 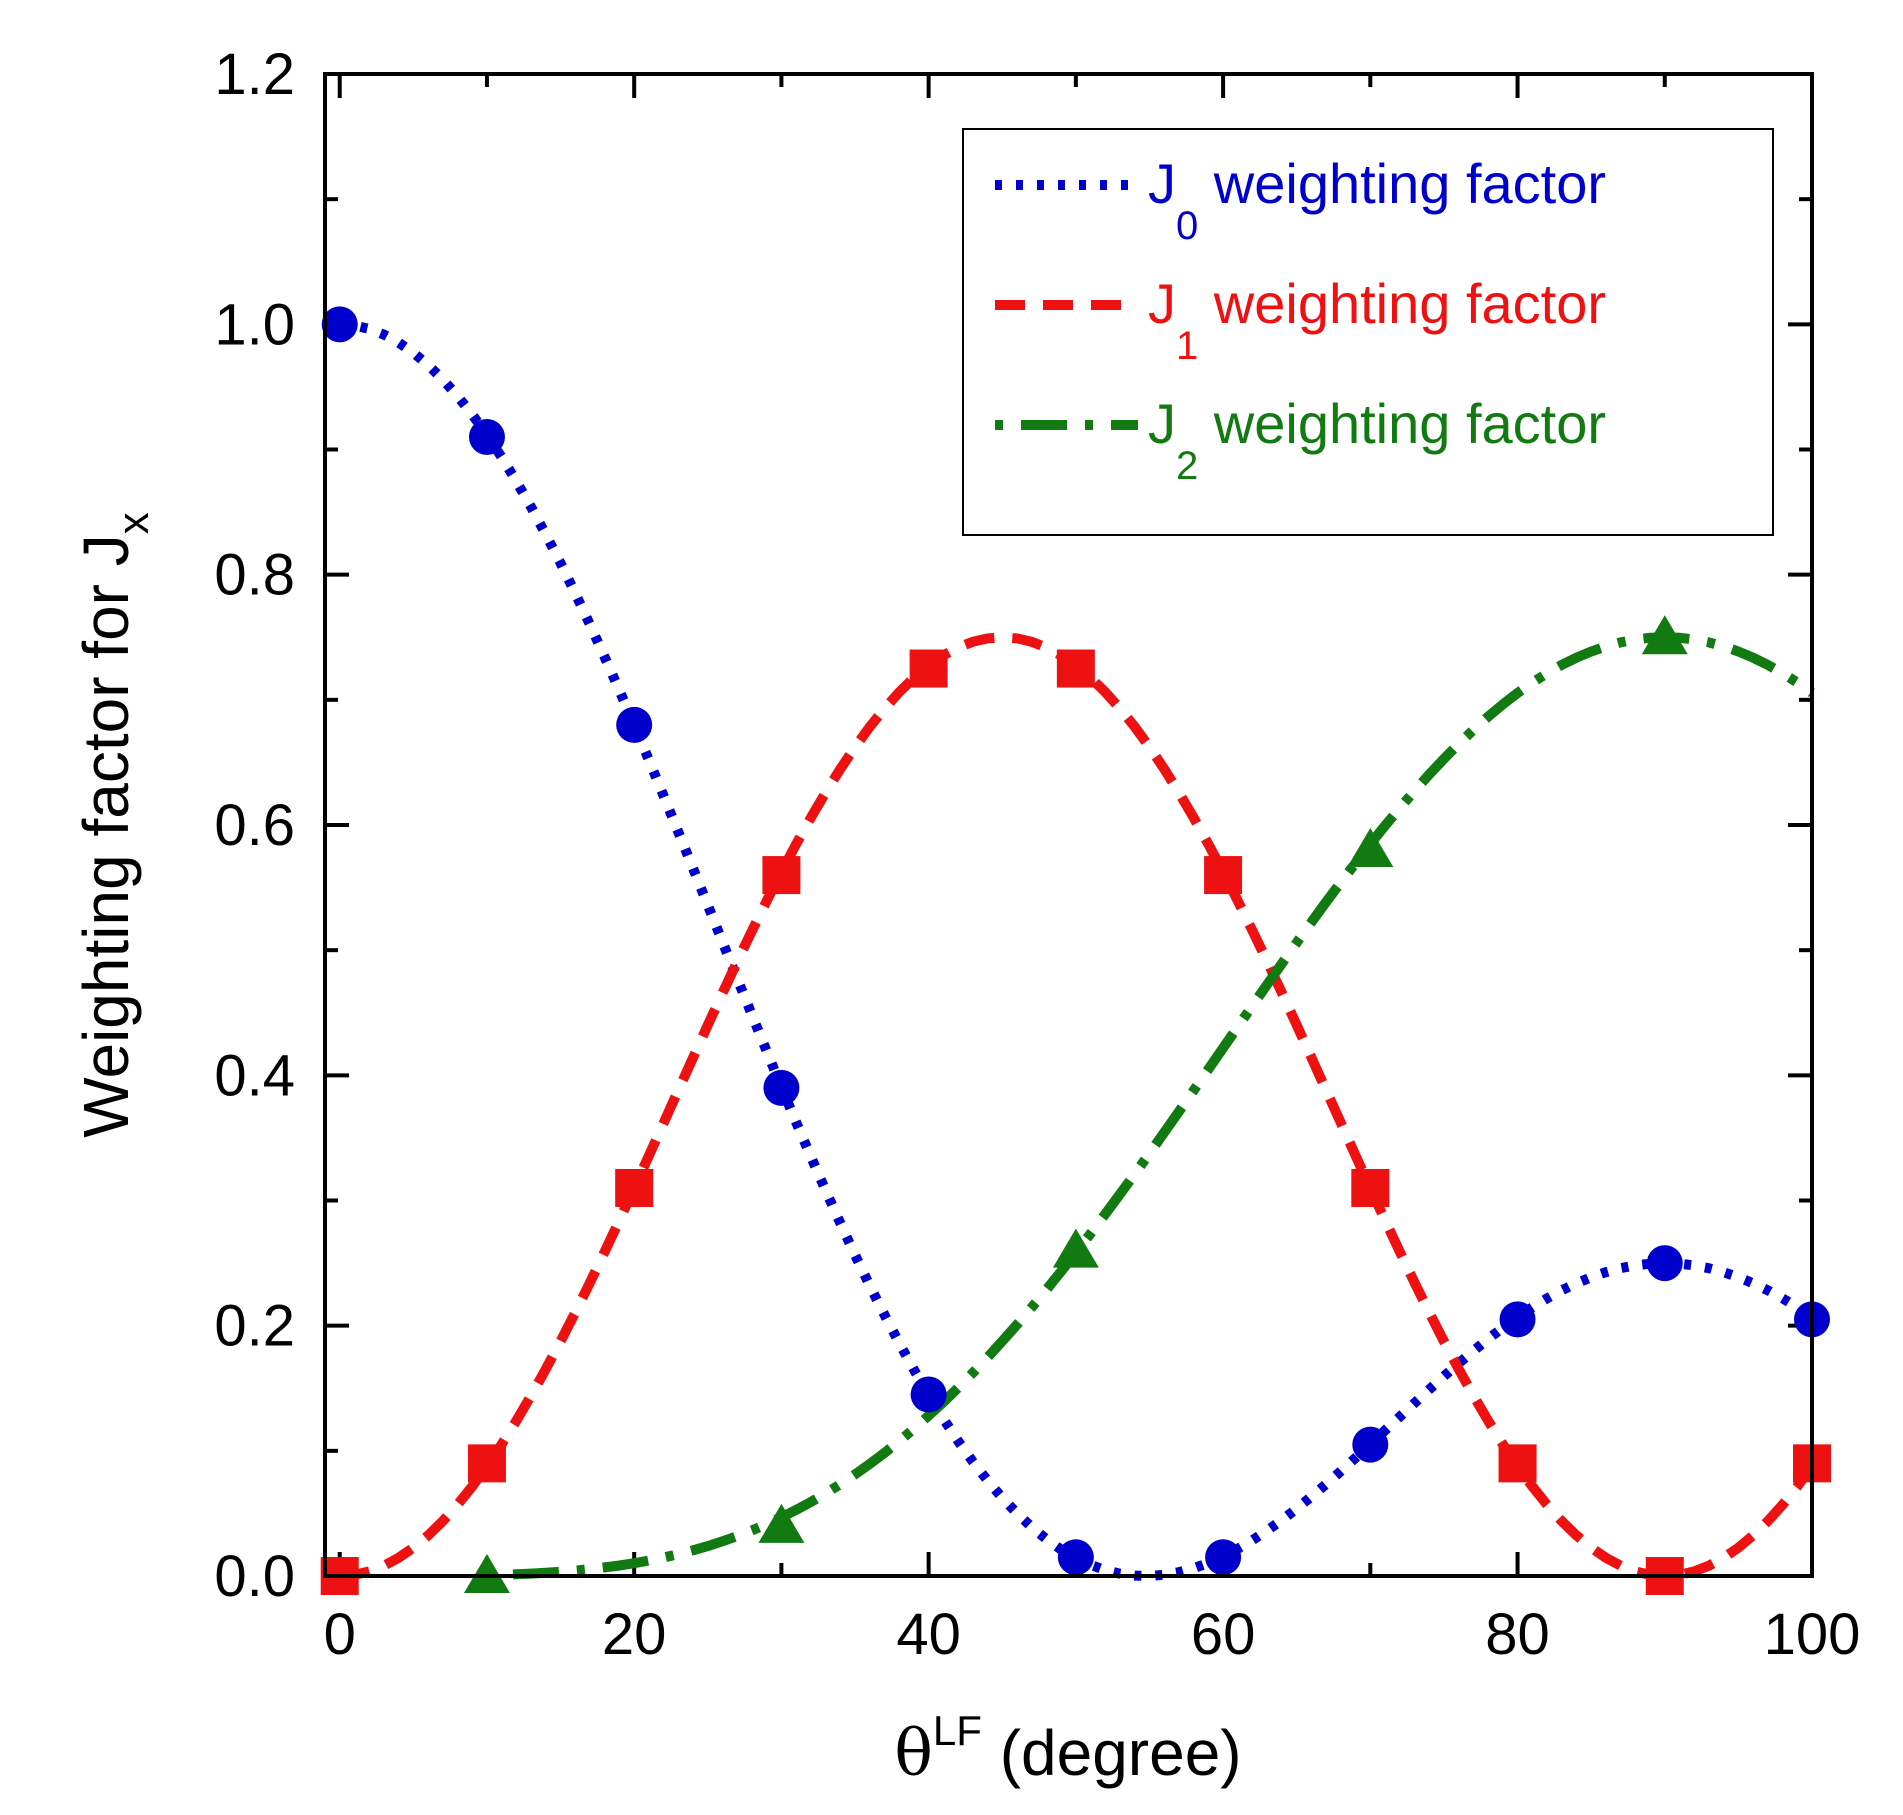 I want to click on legend-box, so click(x=1368, y=332).